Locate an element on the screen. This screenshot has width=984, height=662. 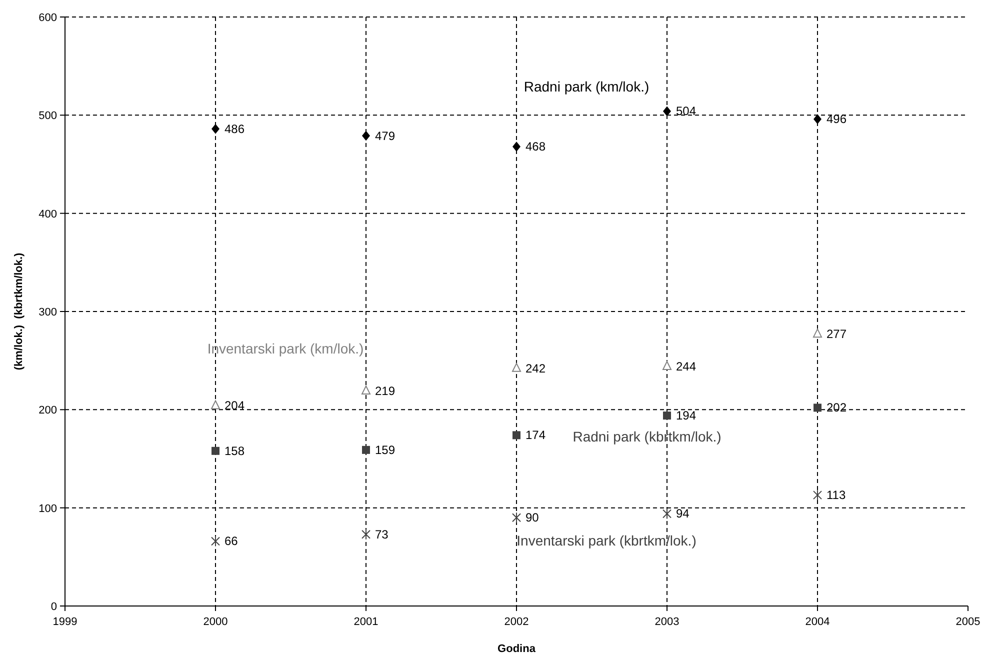
y-tick-label: 200 is located at coordinates (47, 410).